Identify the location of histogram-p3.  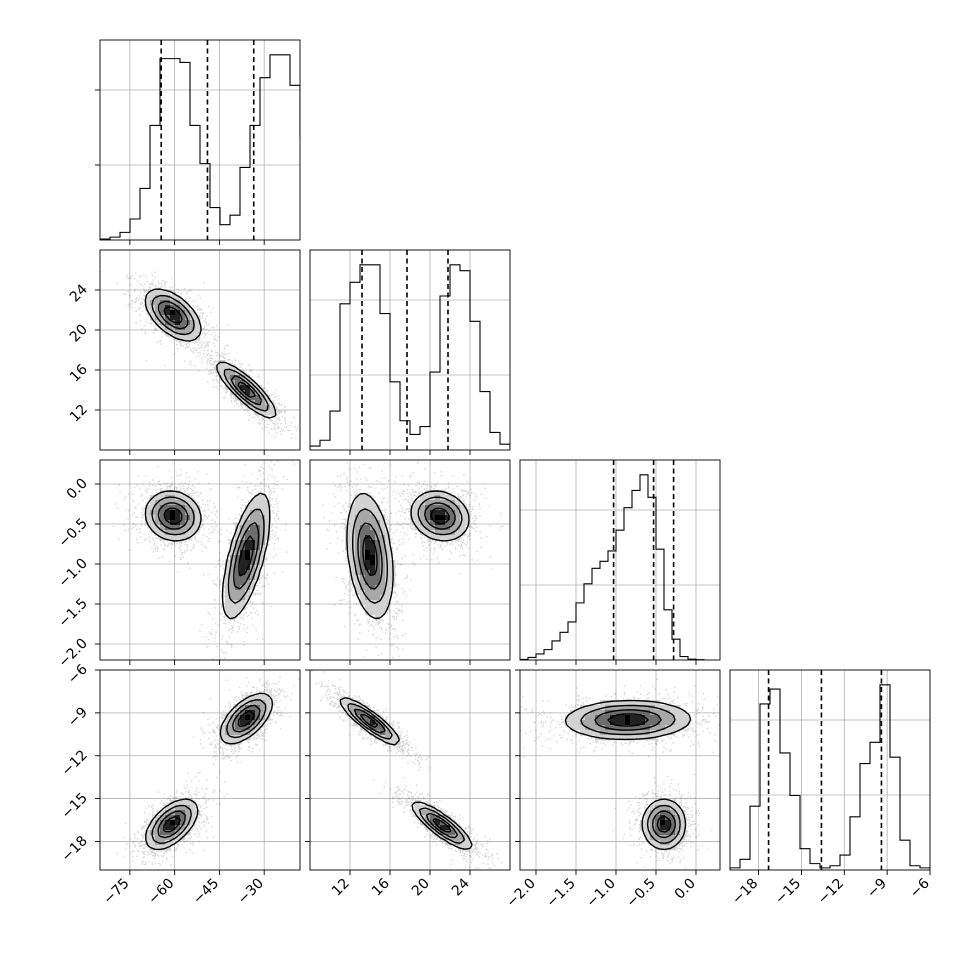
(830, 777).